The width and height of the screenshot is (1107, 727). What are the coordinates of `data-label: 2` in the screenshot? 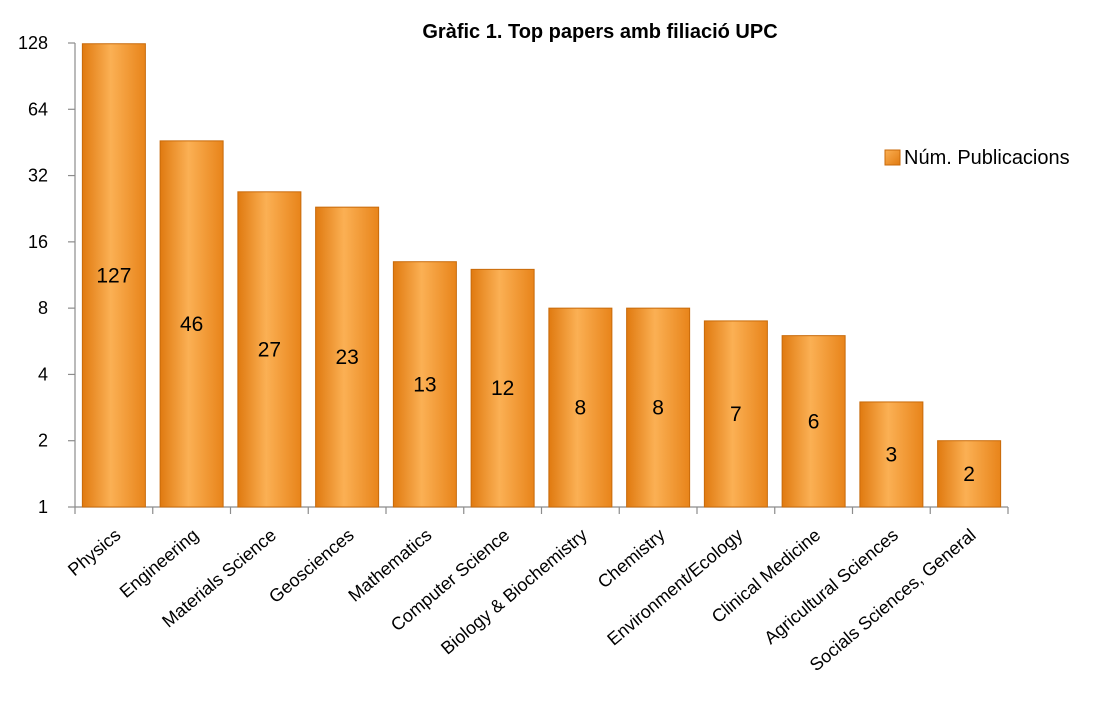 It's located at (969, 474).